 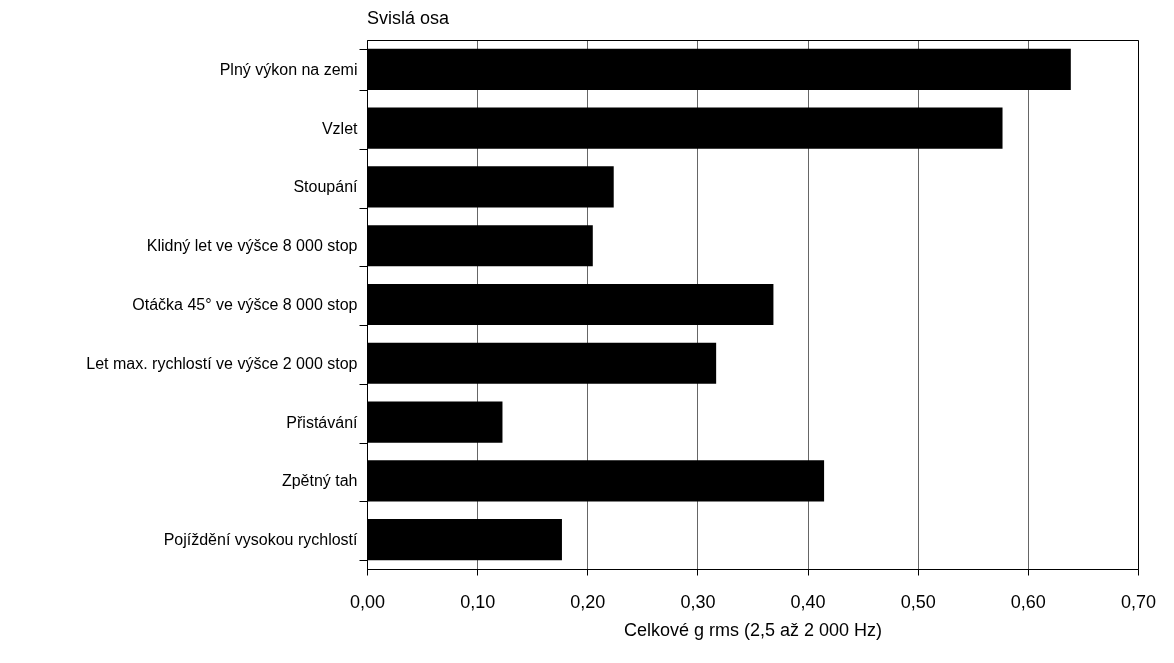 What do you see at coordinates (288, 69) in the screenshot?
I see `y-tick-label: Plný výkon na zemi` at bounding box center [288, 69].